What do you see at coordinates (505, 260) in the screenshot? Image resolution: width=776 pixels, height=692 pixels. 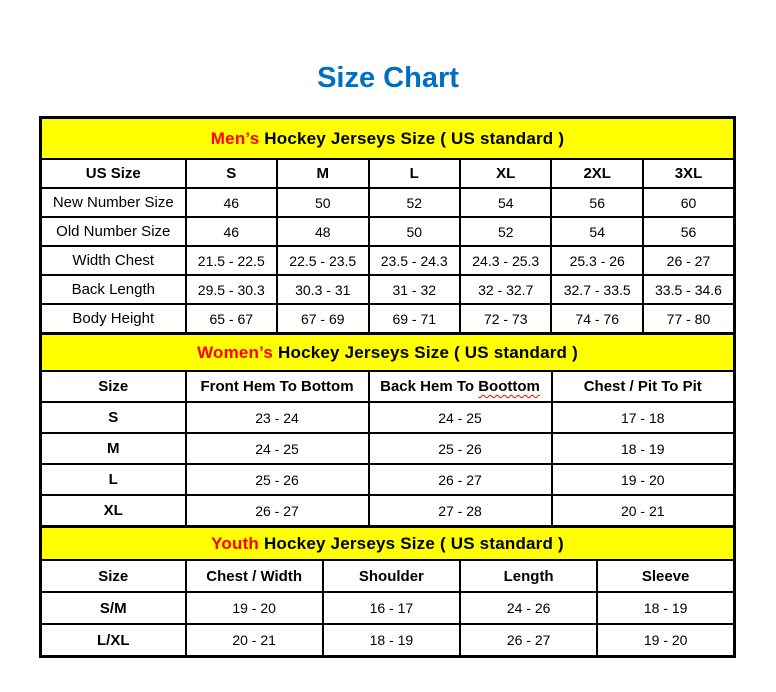 I see `size-value-cell: 24.3 - 25.3` at bounding box center [505, 260].